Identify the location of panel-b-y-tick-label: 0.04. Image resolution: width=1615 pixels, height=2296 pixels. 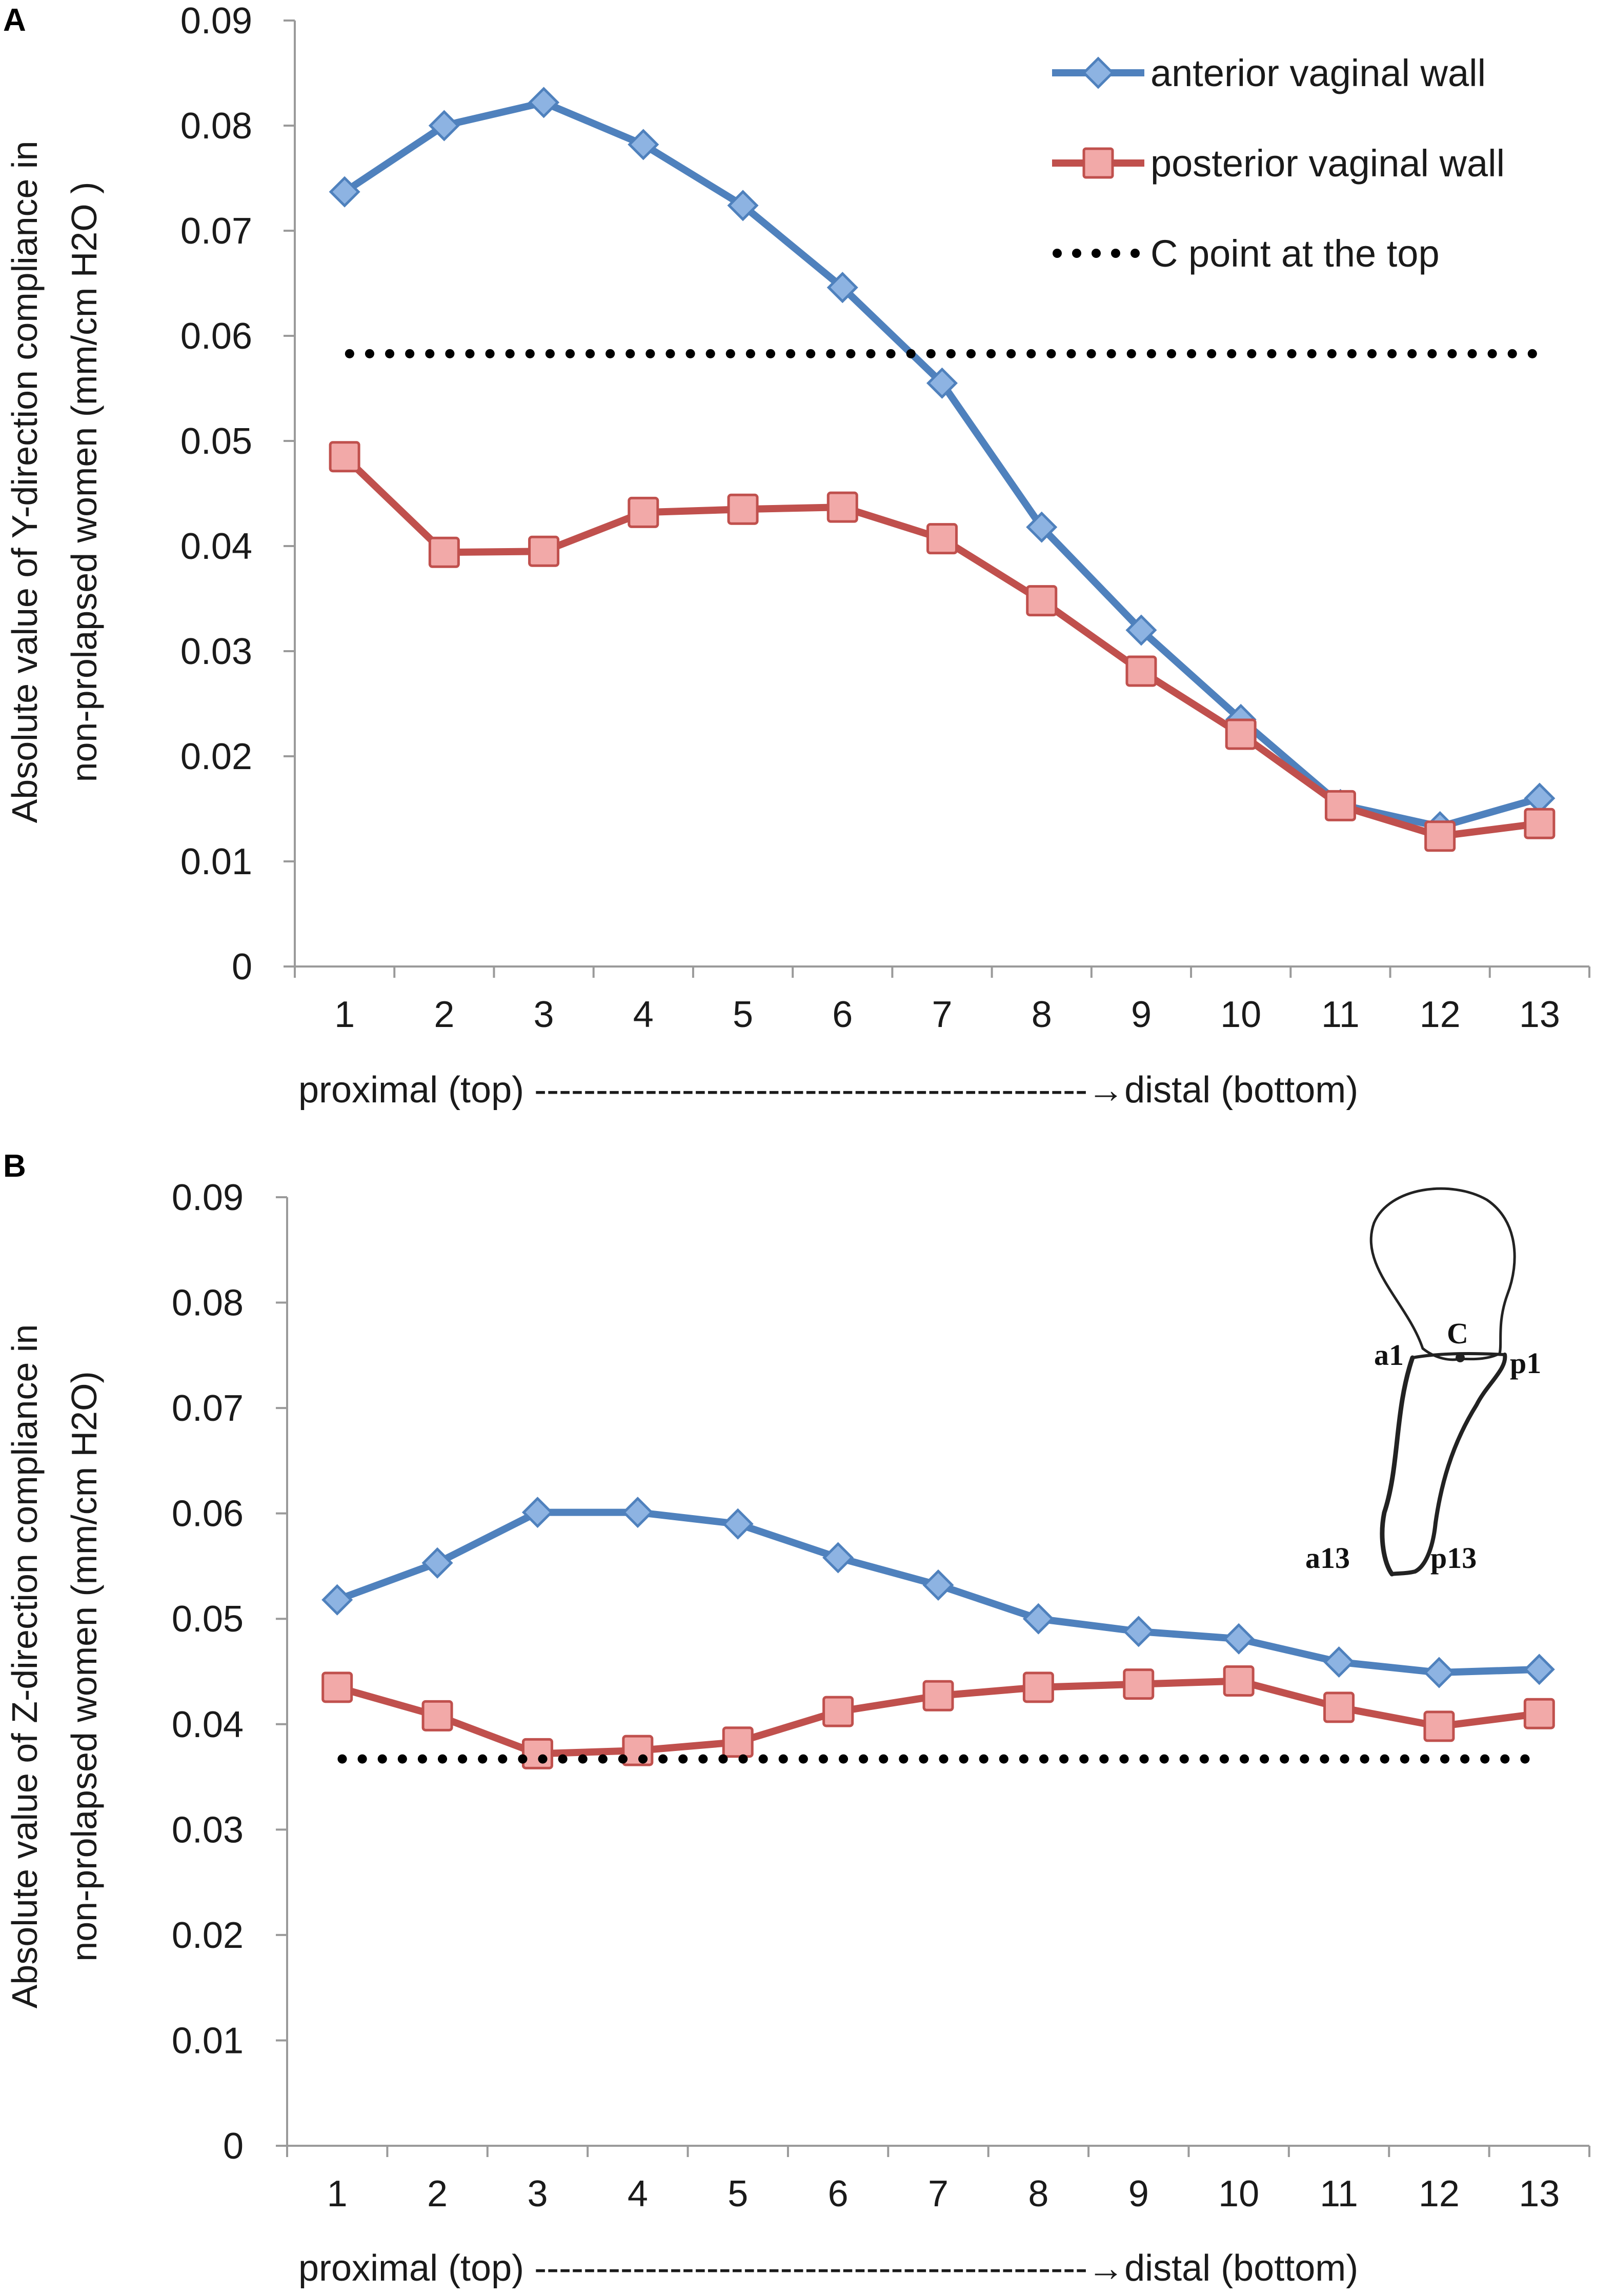
(208, 1724).